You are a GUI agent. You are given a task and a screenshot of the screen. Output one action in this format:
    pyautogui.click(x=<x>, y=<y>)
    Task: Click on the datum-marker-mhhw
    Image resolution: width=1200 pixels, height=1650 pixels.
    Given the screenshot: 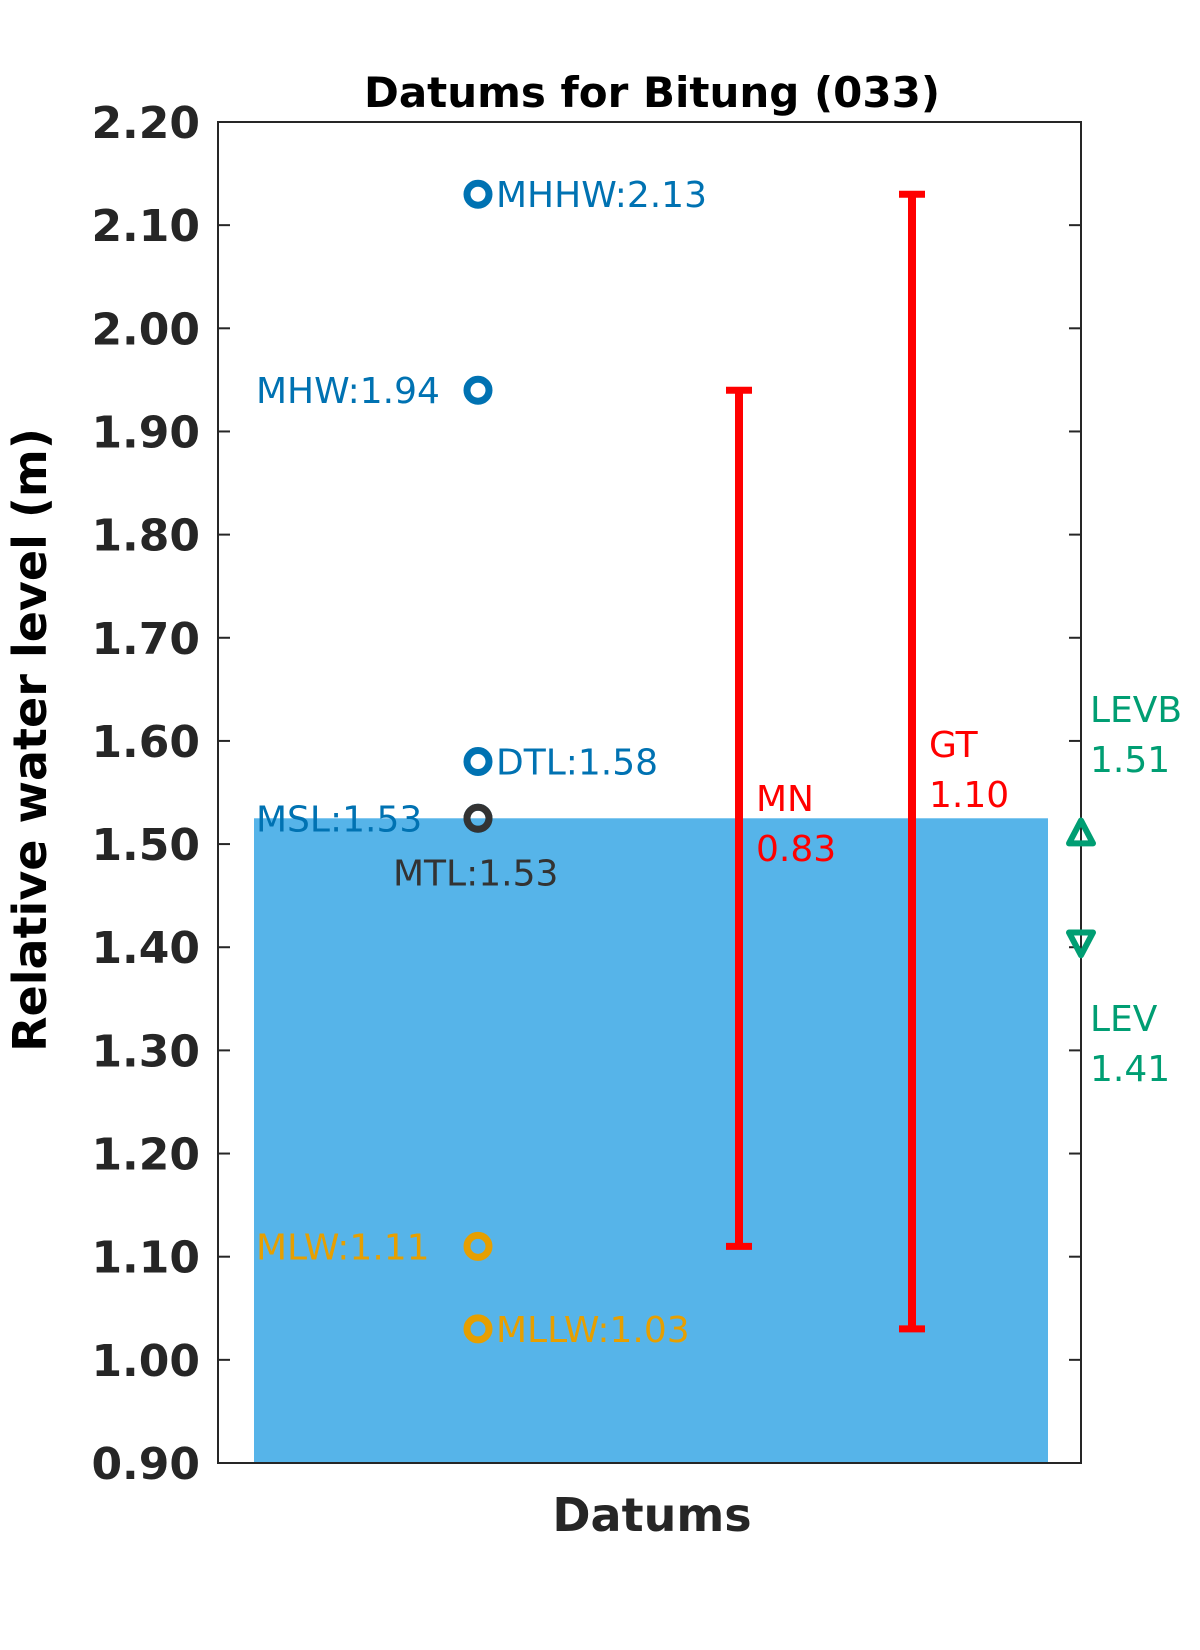 What is the action you would take?
    pyautogui.click(x=478, y=194)
    